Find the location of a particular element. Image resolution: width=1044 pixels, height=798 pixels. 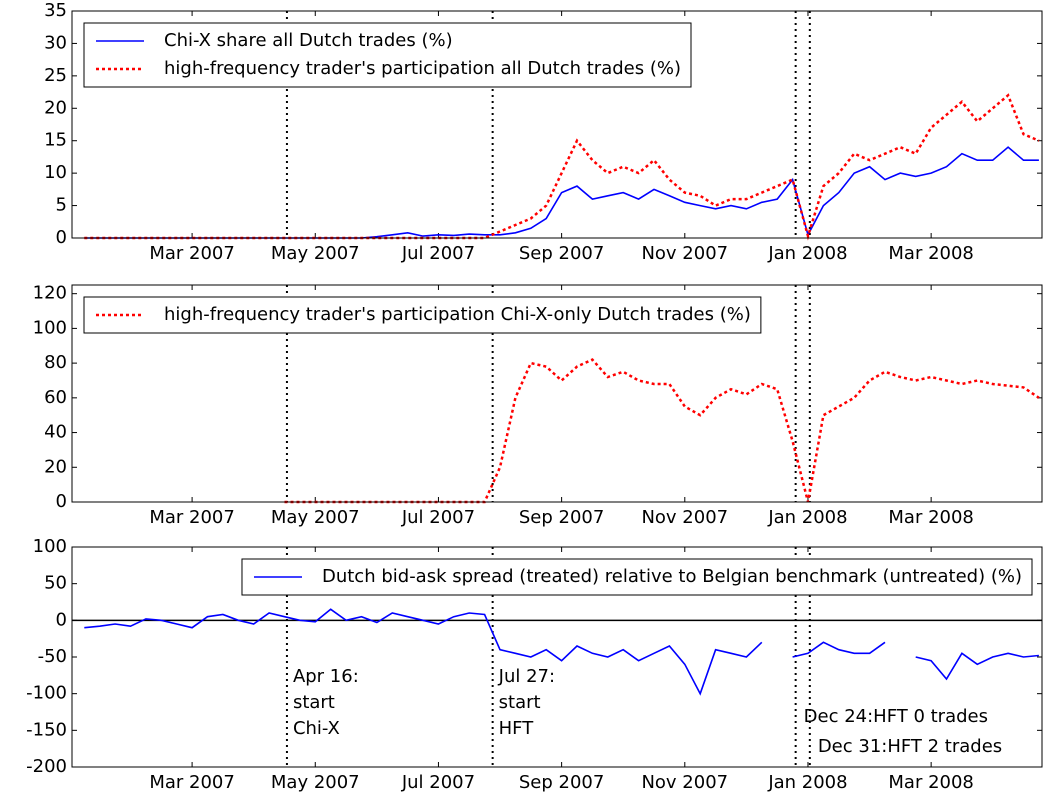

annotation: HFT is located at coordinates (517, 728).